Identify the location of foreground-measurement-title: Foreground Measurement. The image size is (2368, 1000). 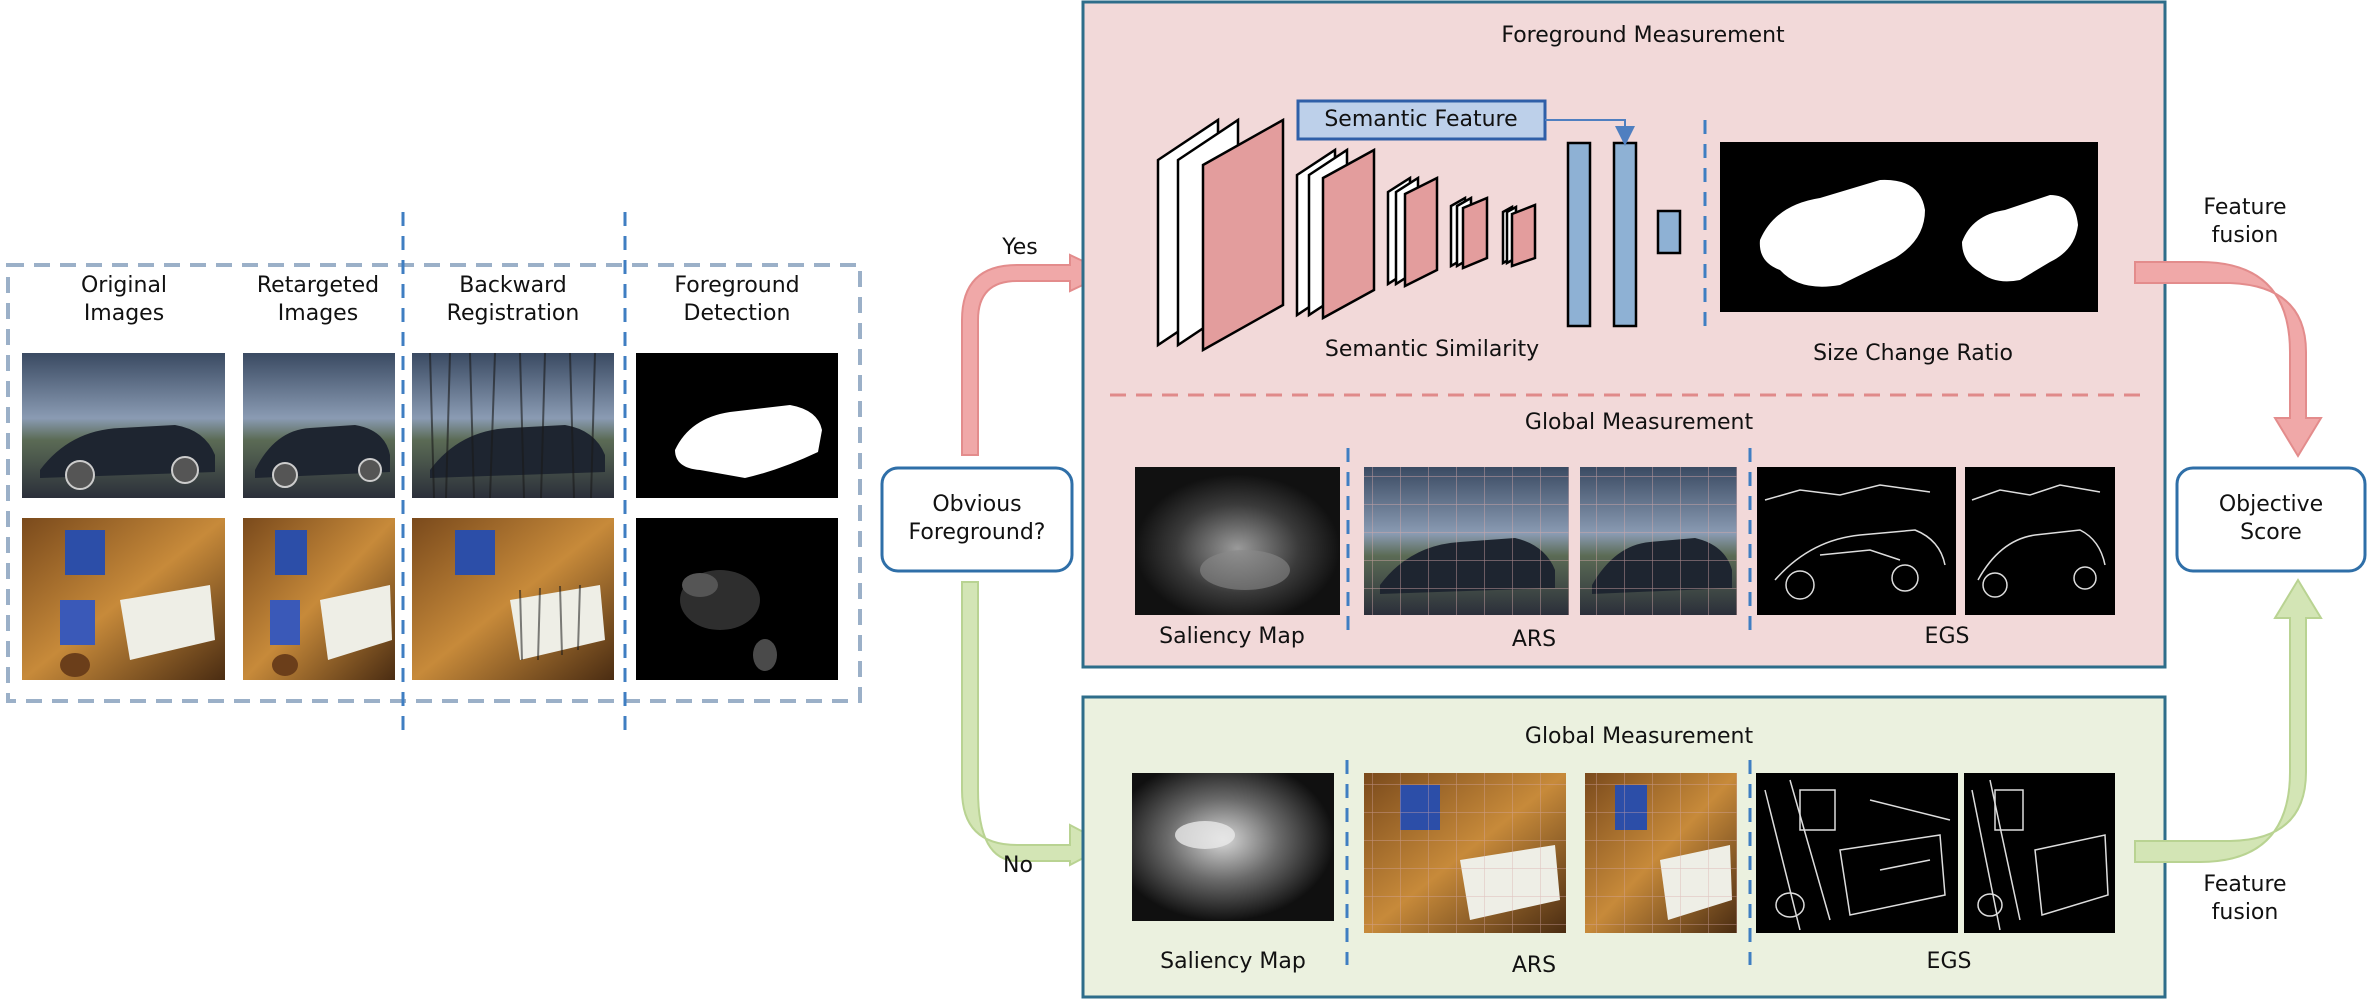
(1643, 35).